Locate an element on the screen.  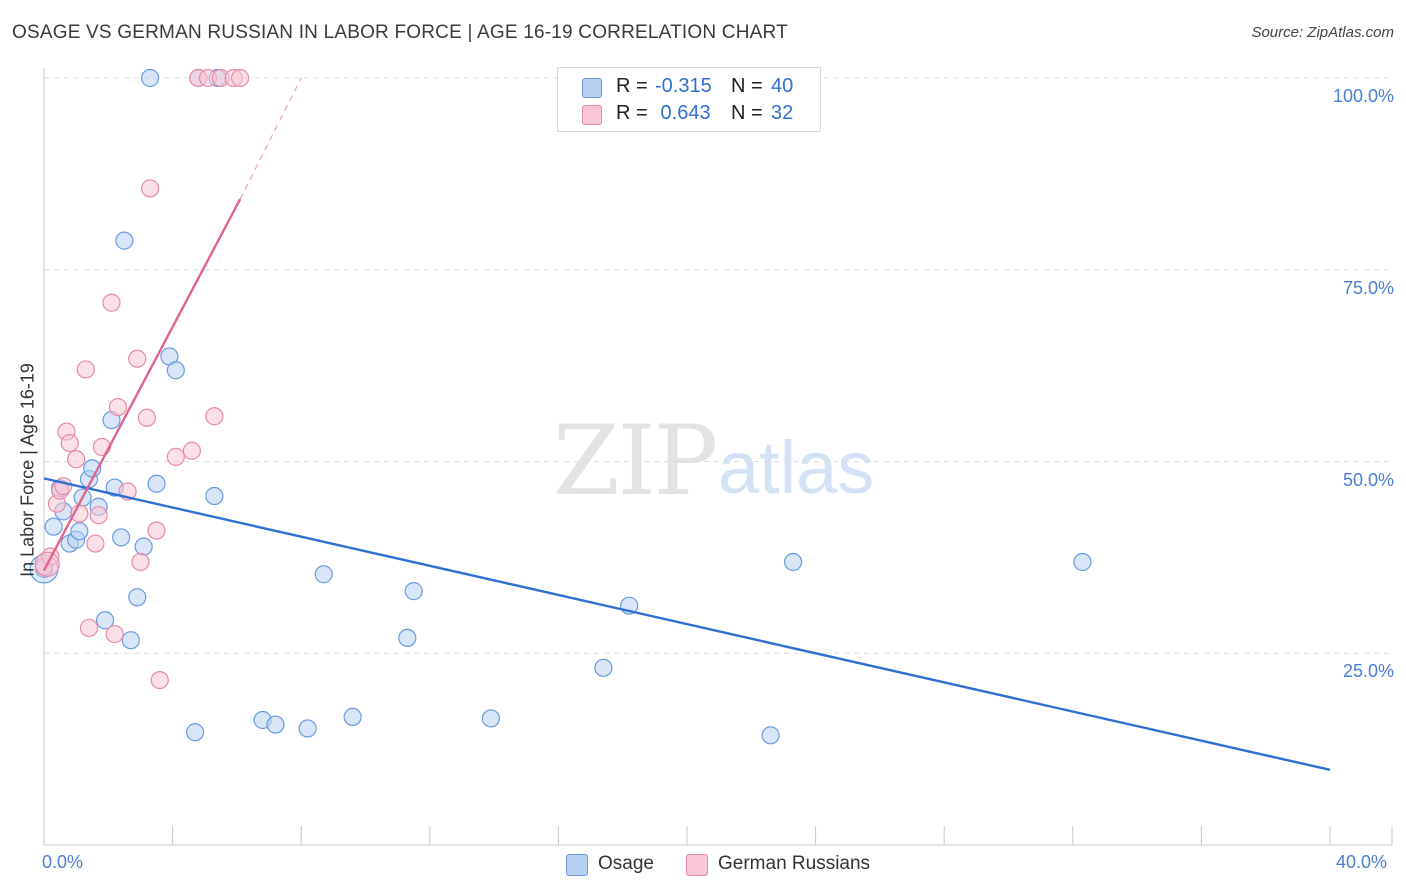
legend-label: German Russians is located at coordinates (794, 863).